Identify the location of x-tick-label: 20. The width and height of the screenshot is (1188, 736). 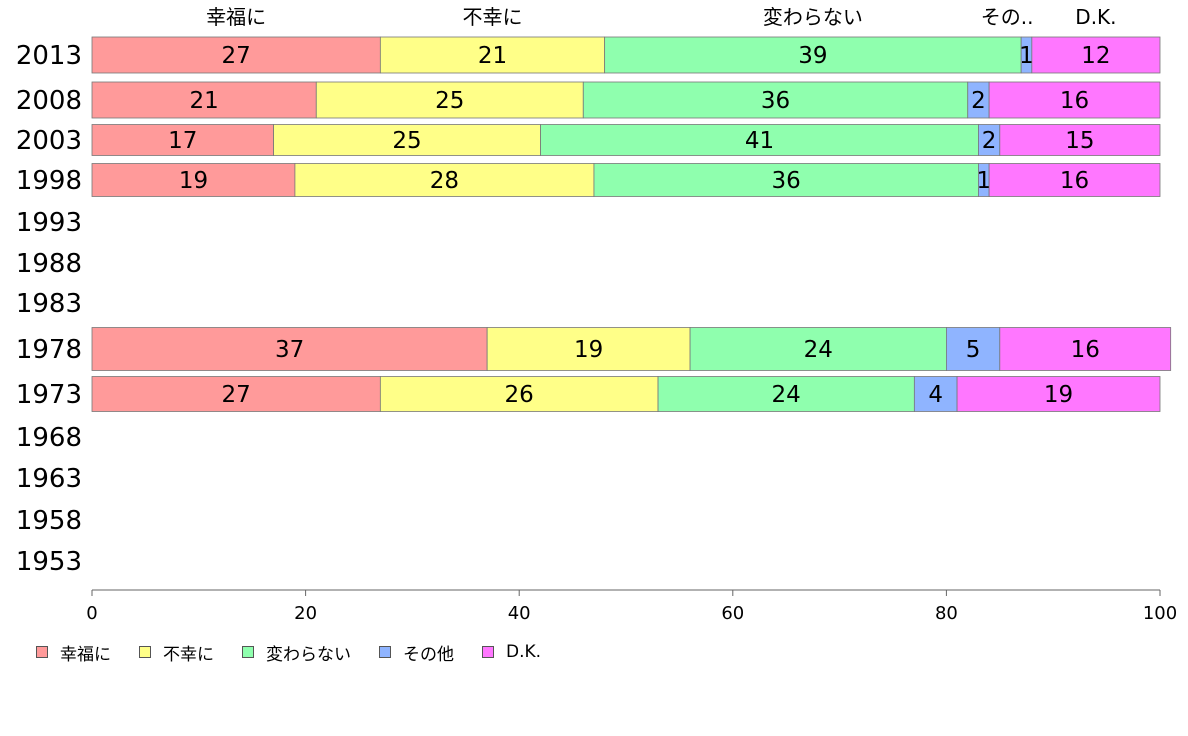
(305, 613).